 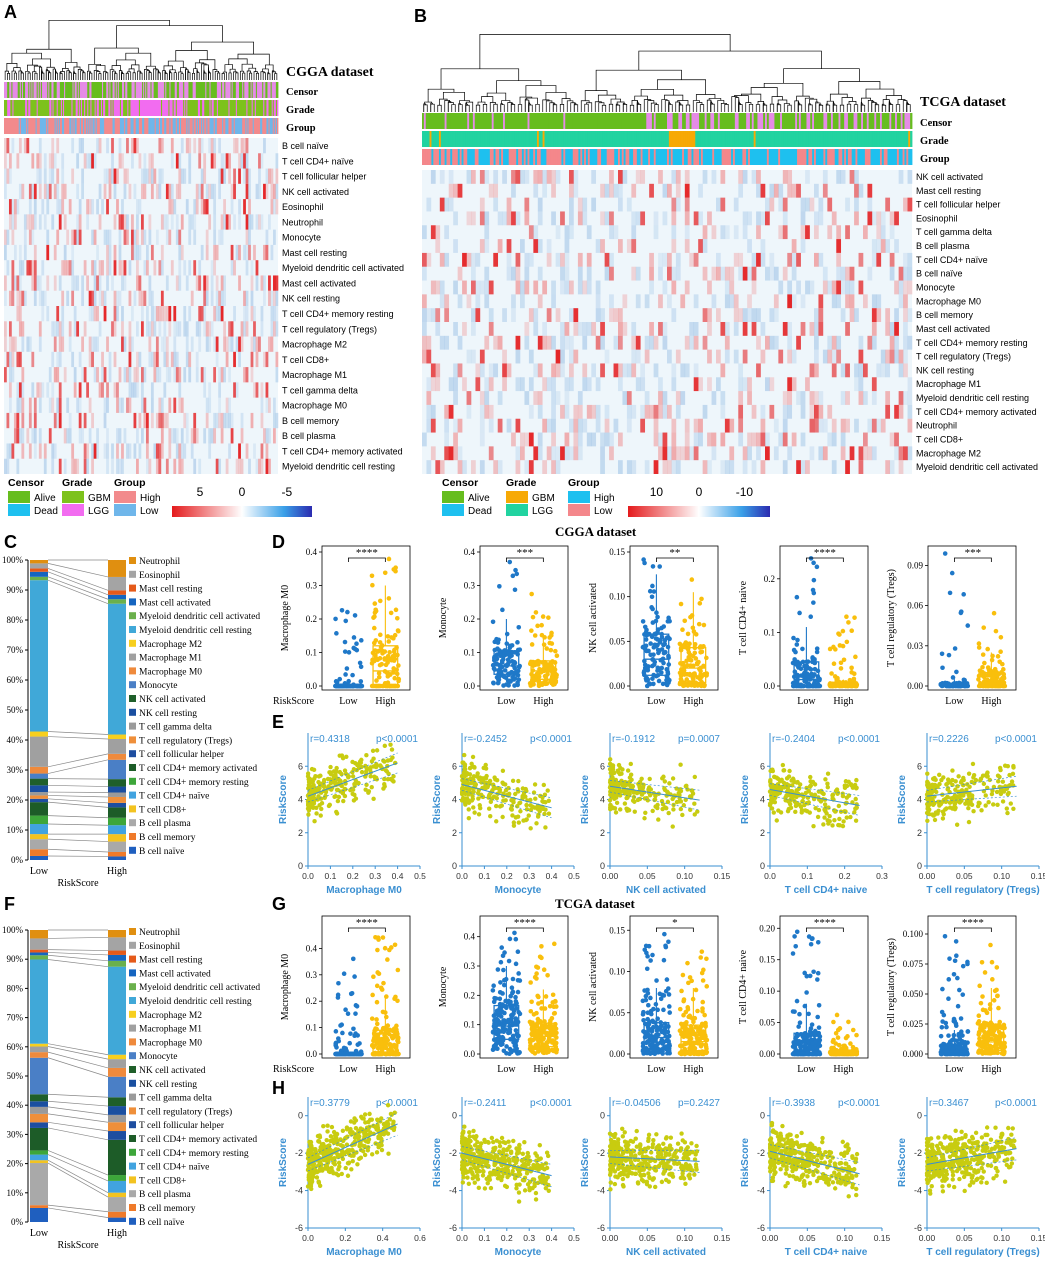 I want to click on heatmap-row-label: T cell gamma delta, so click(x=954, y=232).